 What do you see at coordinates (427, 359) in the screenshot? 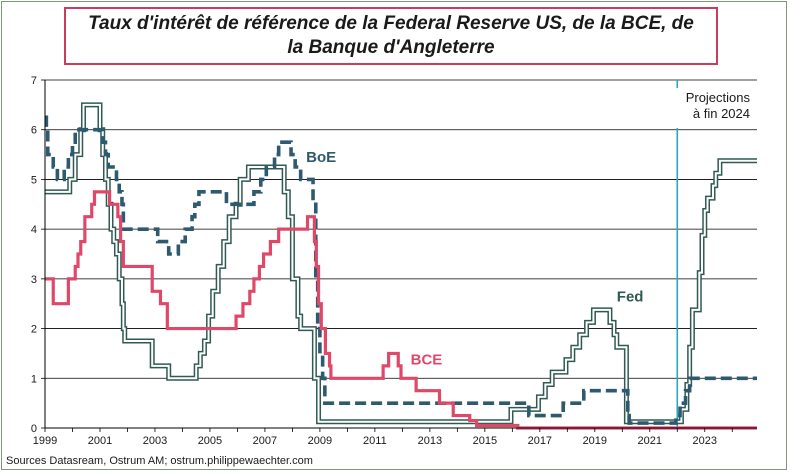
I see `series-label-bce: BCE` at bounding box center [427, 359].